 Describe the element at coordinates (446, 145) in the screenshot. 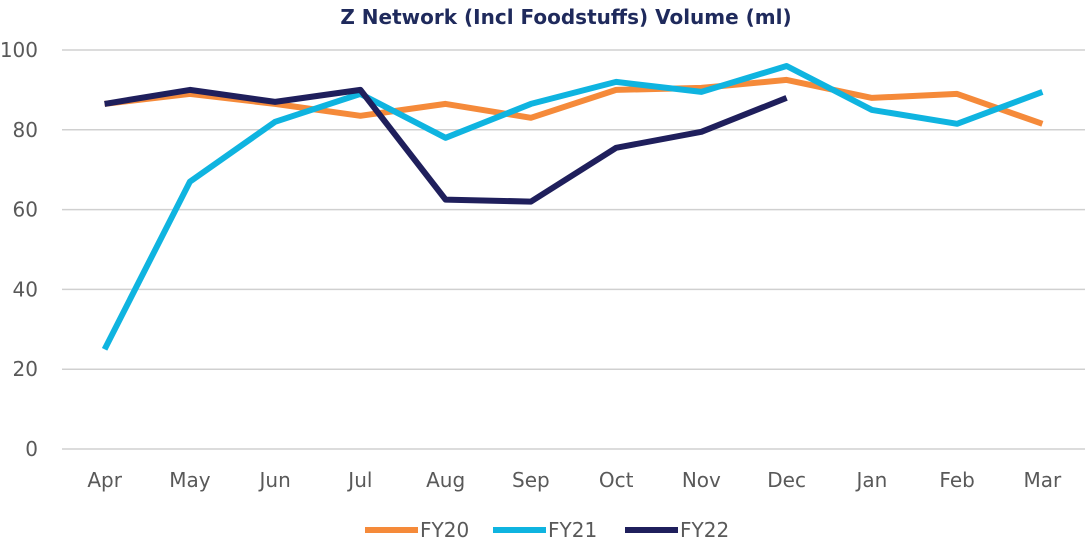

I see `series-line-fy22` at that location.